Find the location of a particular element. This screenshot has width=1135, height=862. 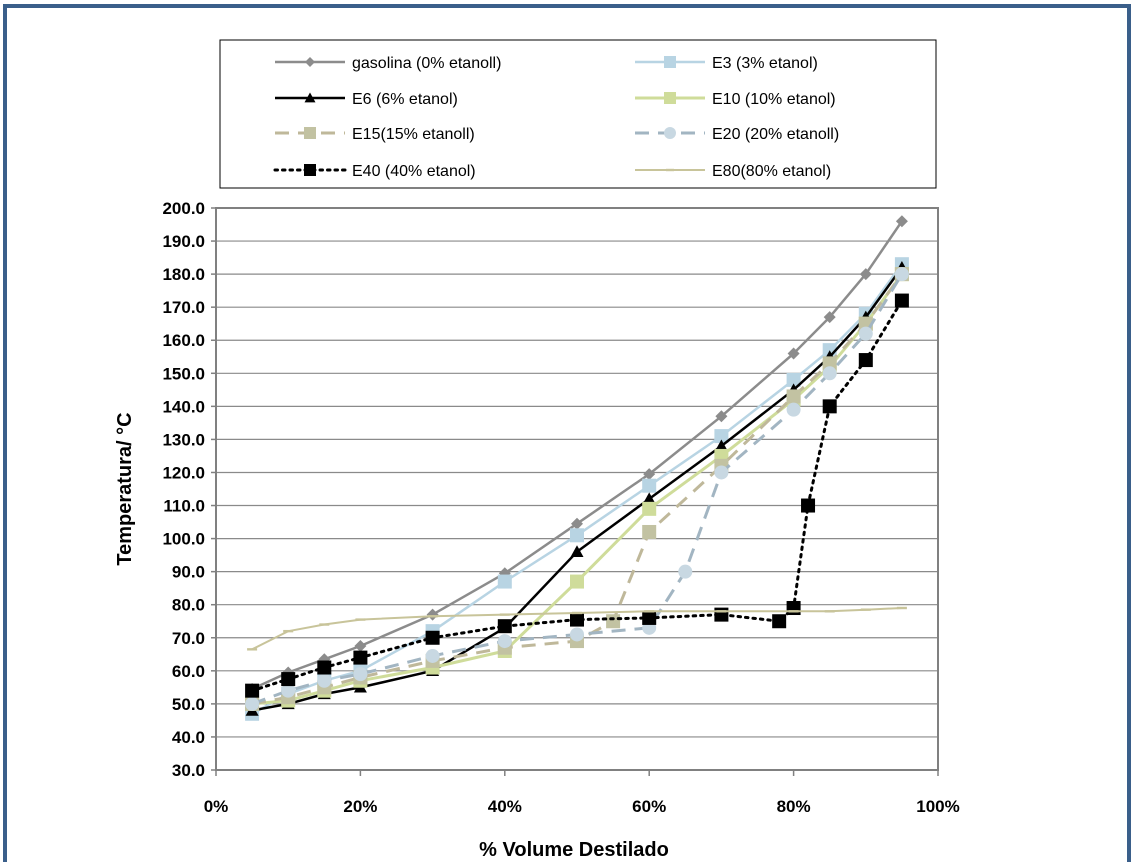

legend-item: gasolina (0% etanoll) is located at coordinates (388, 63).